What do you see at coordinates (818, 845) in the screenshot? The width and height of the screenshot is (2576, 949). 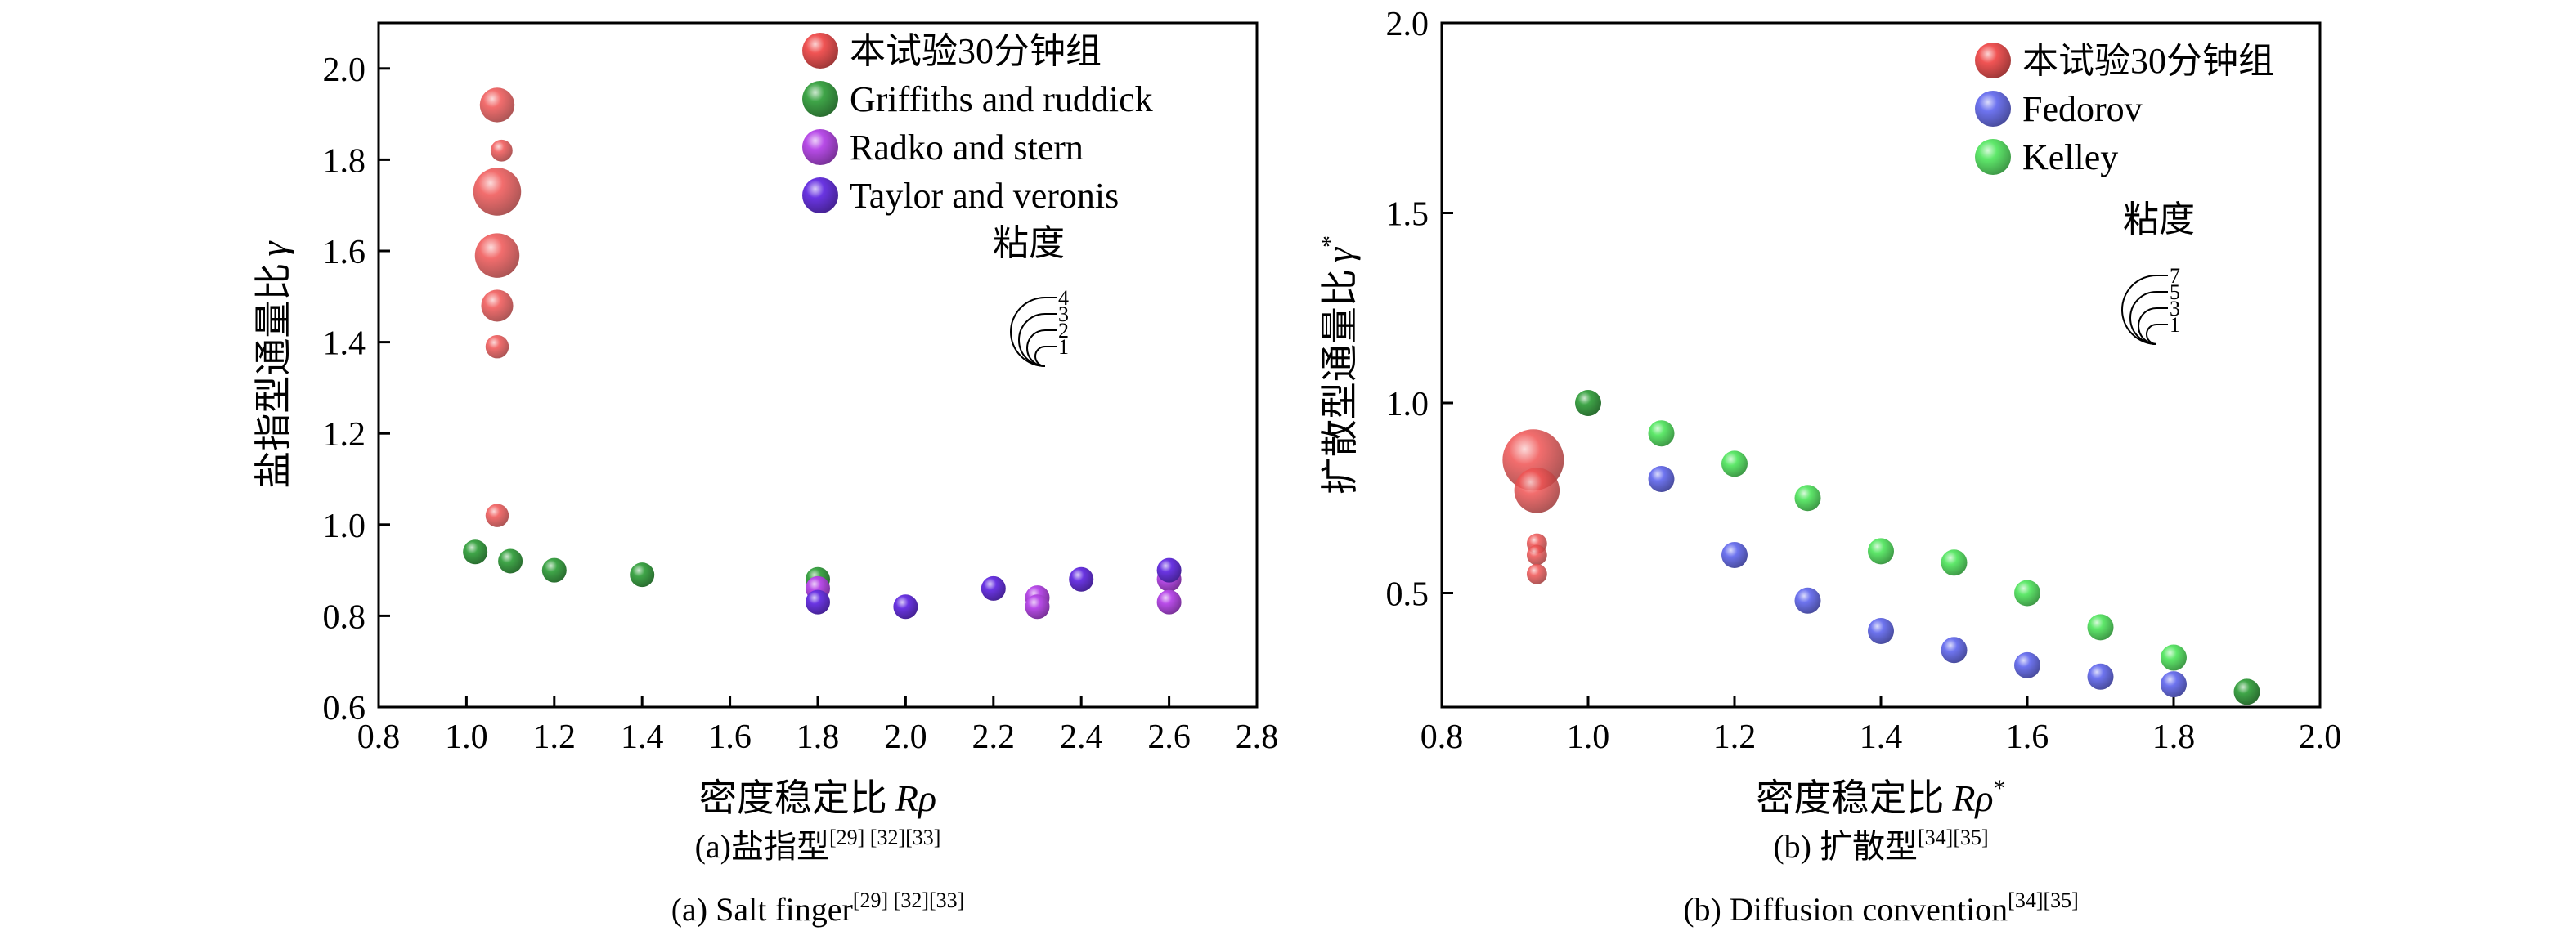 I see `caption-chinese: (a)盐指型[29] [32][33]` at bounding box center [818, 845].